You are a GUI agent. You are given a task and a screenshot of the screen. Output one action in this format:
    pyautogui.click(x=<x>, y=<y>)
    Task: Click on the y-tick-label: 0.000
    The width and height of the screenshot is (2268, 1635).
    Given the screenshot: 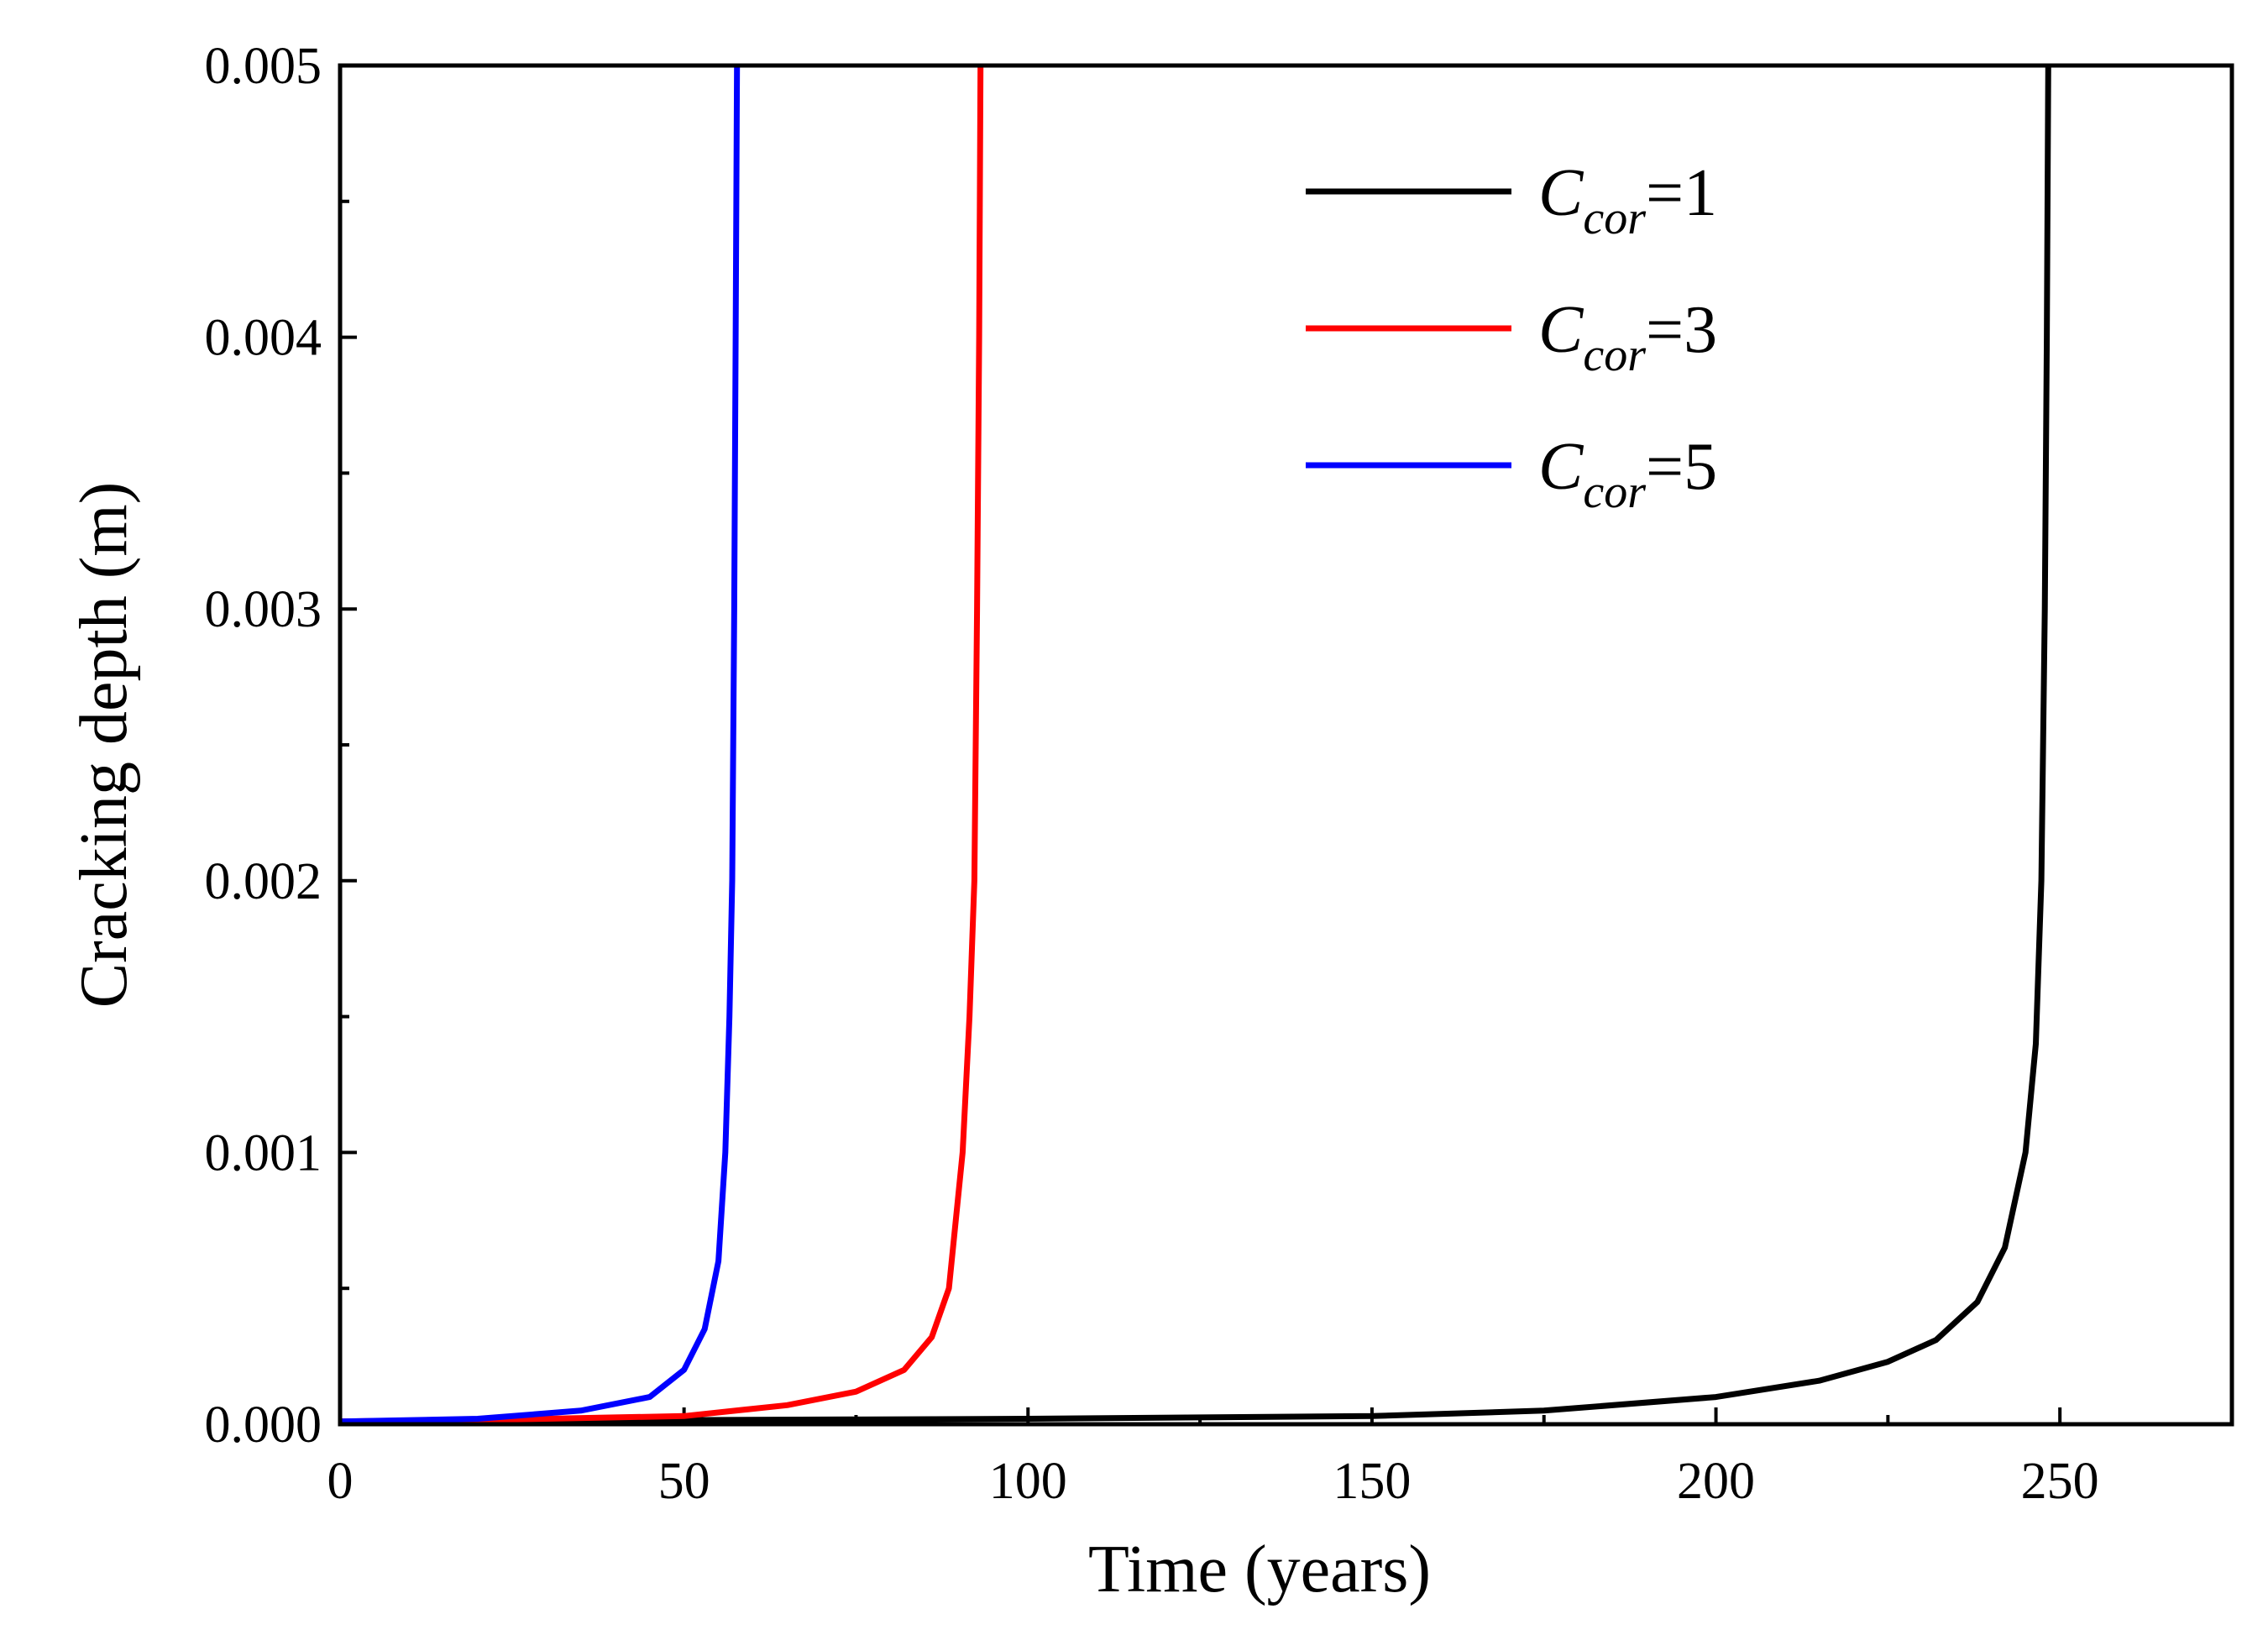 What is the action you would take?
    pyautogui.click(x=264, y=1425)
    